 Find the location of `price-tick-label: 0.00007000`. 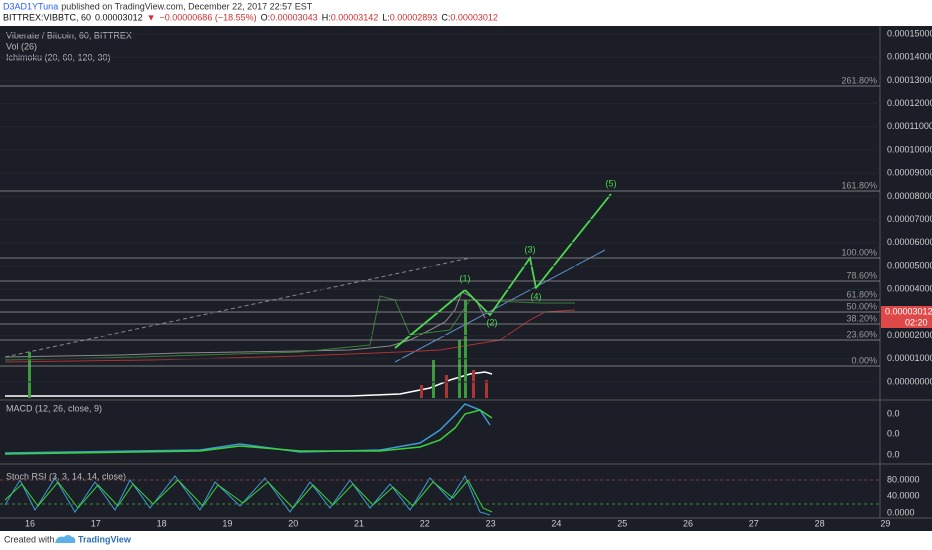

price-tick-label: 0.00007000 is located at coordinates (909, 219).